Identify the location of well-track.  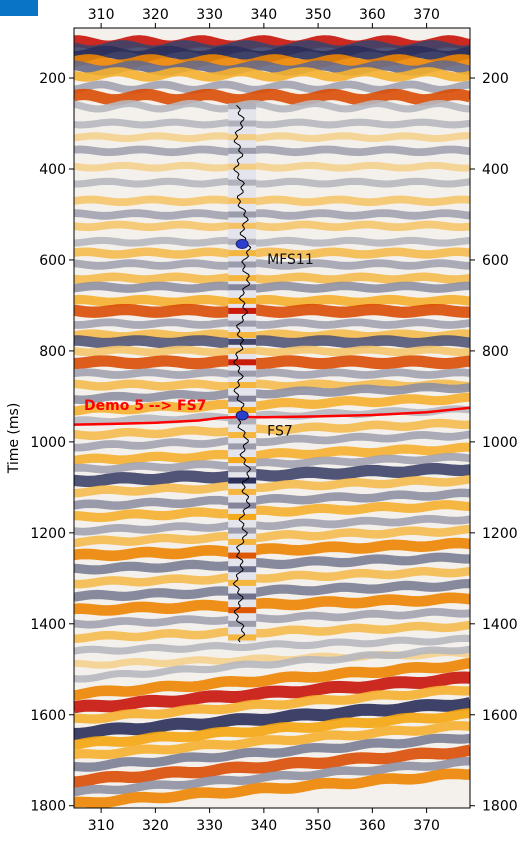
(242, 373).